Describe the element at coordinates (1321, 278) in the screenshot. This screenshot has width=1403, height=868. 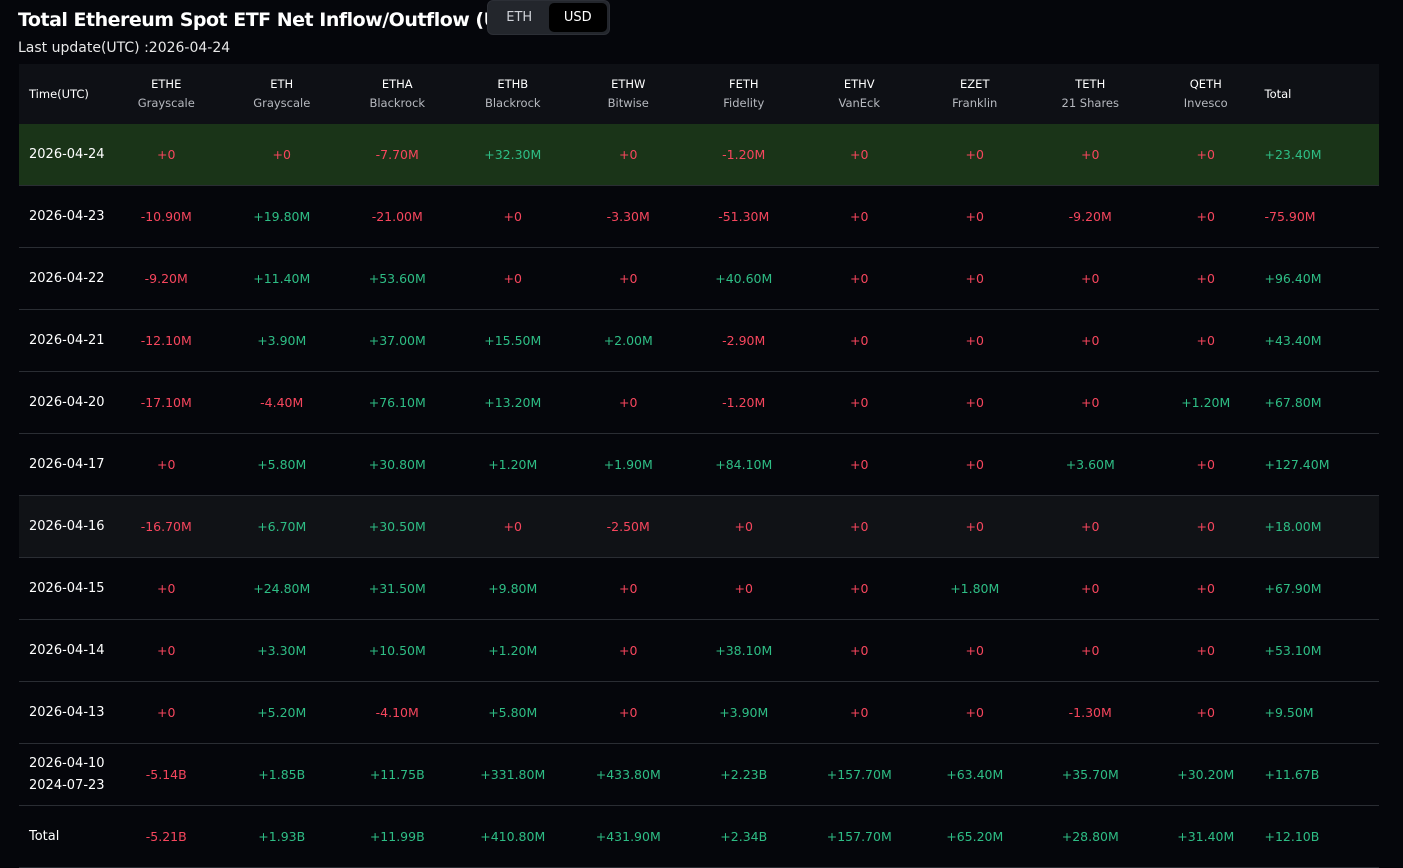
I see `value-cell: +96.40M` at that location.